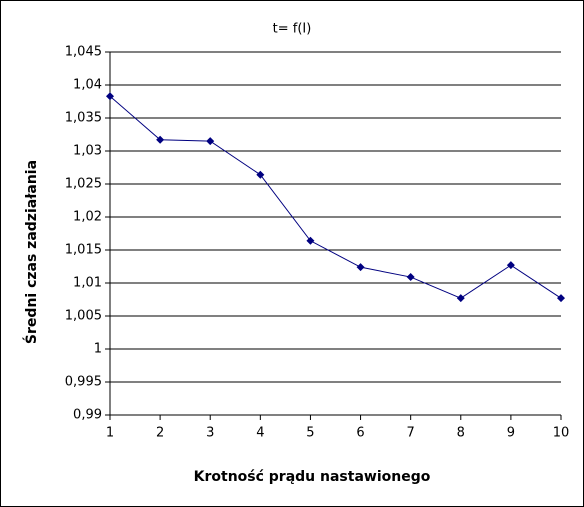  Describe the element at coordinates (411, 433) in the screenshot. I see `x-tick-label: 7` at that location.